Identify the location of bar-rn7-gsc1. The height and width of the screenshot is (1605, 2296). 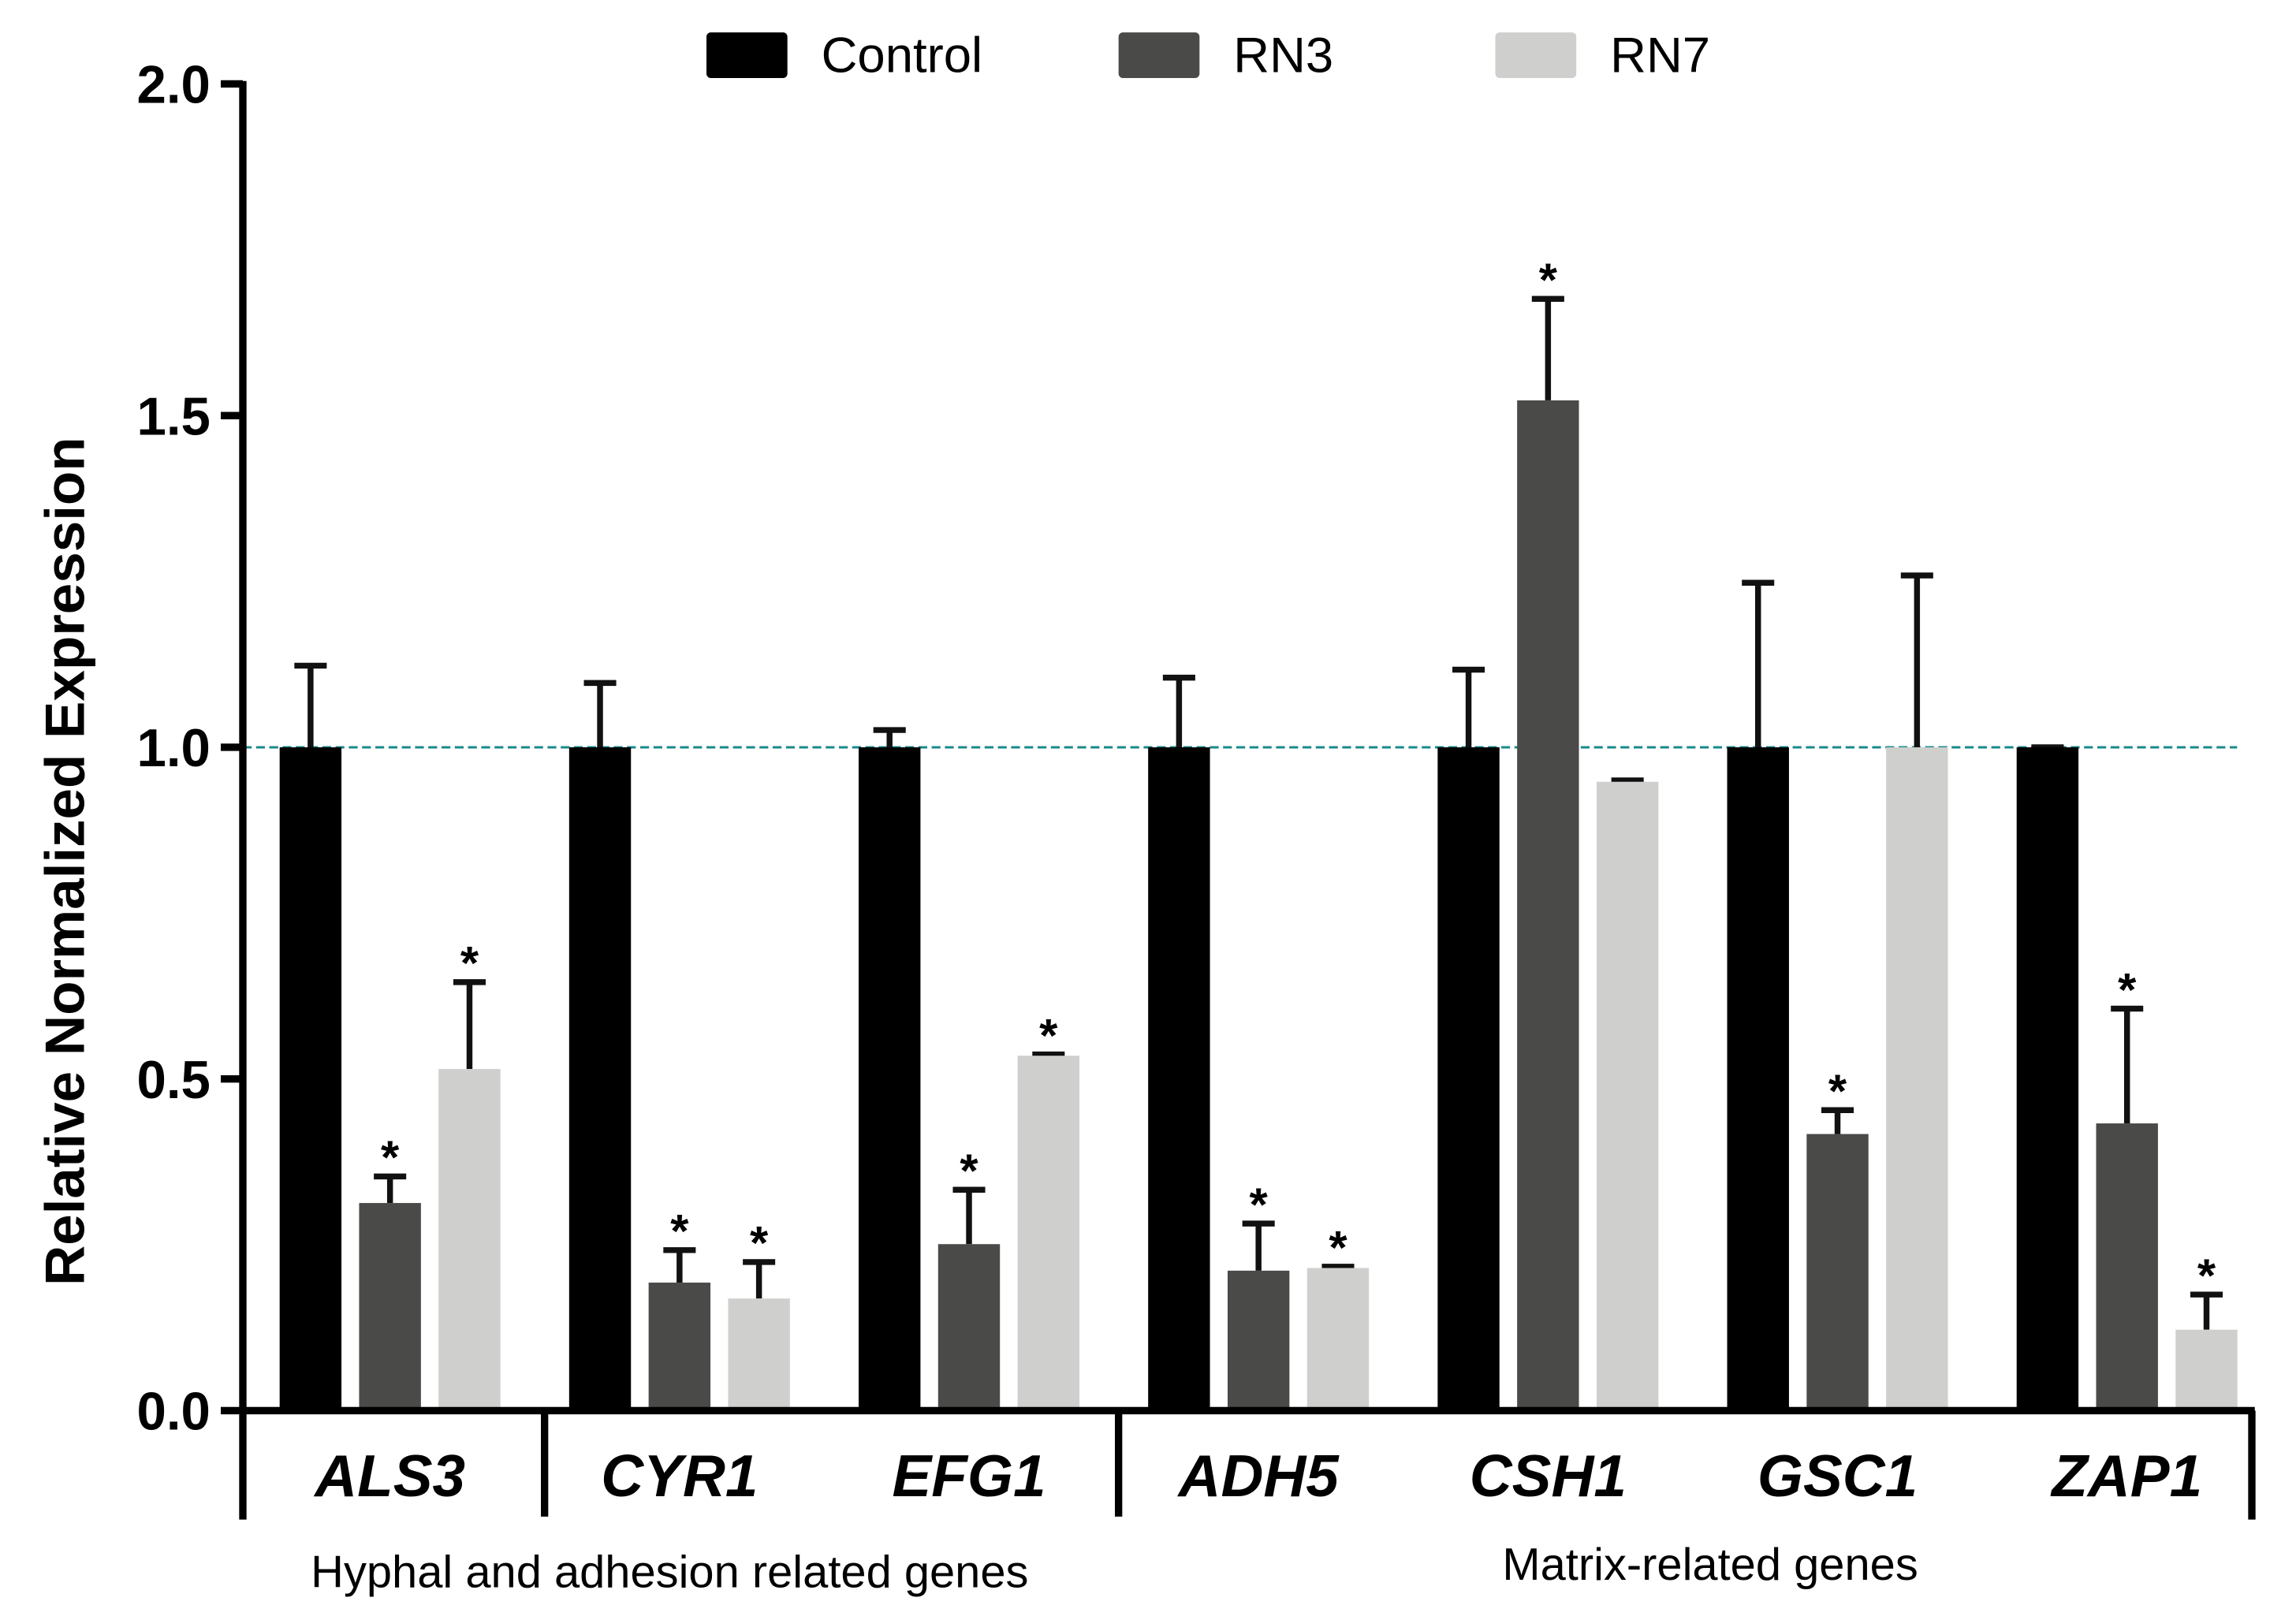
(1917, 1079).